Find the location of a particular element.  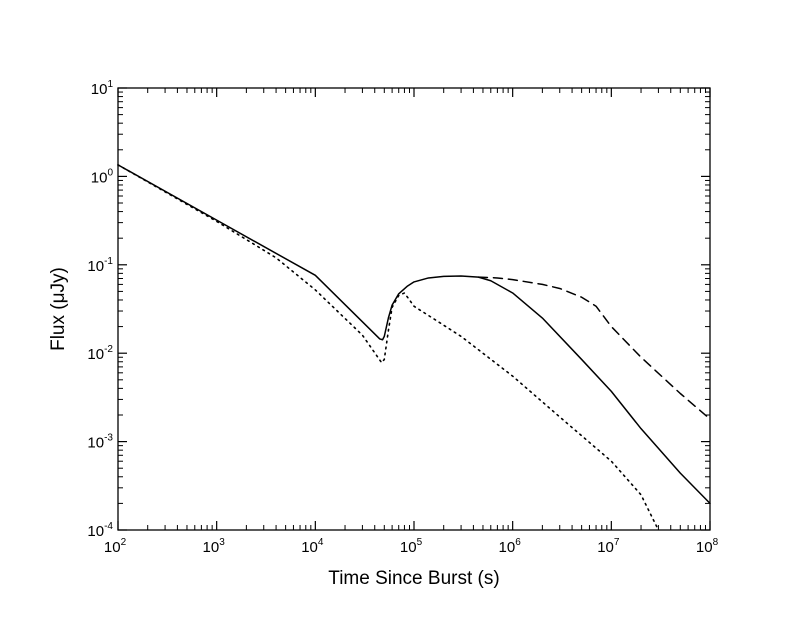

x-tick-label: 10⁶ is located at coordinates (510, 546).